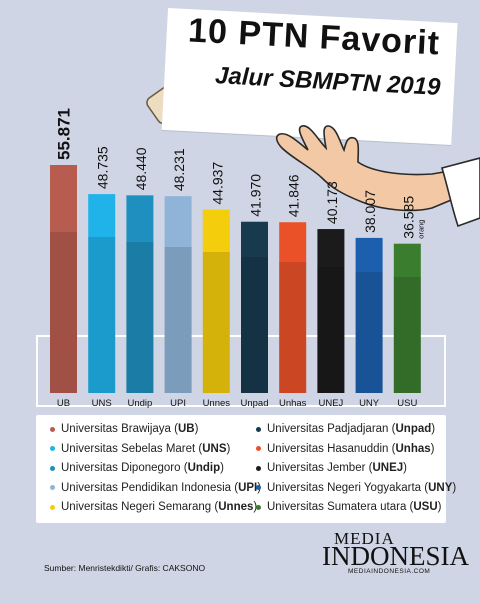 The image size is (480, 603). I want to click on category-label: UB, so click(63, 403).